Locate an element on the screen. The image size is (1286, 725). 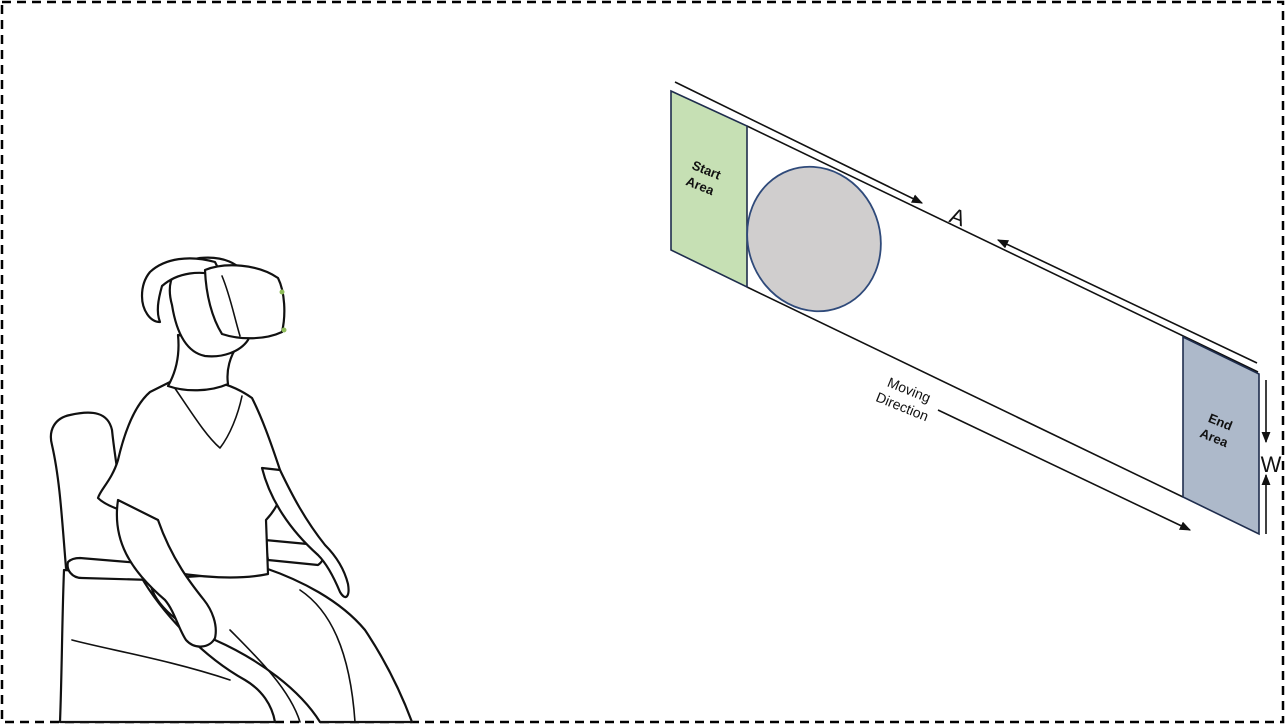
amplitude-arrow-right is located at coordinates (1127, 301).